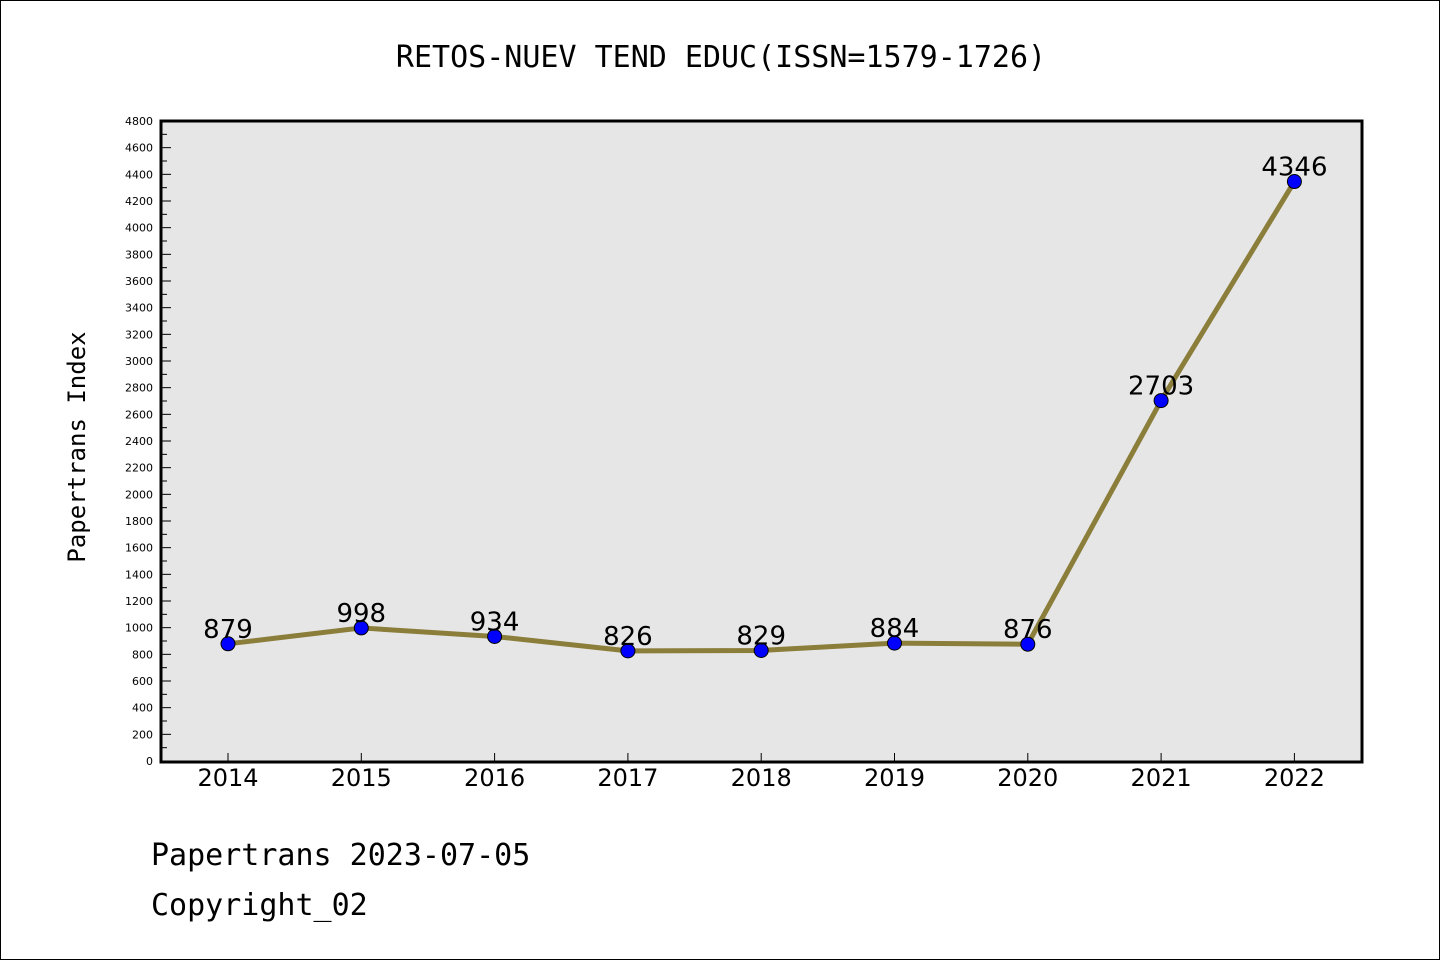 The width and height of the screenshot is (1440, 961). What do you see at coordinates (139, 468) in the screenshot?
I see `y-tick-label: 2200` at bounding box center [139, 468].